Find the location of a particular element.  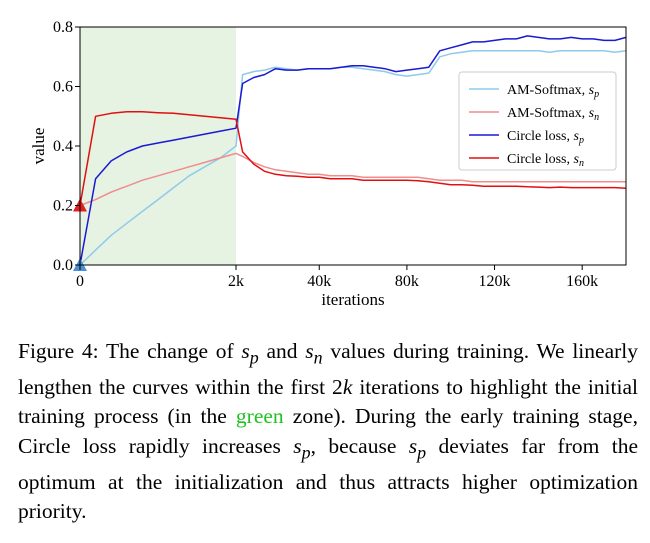

x-tick-label: 160k is located at coordinates (582, 281).